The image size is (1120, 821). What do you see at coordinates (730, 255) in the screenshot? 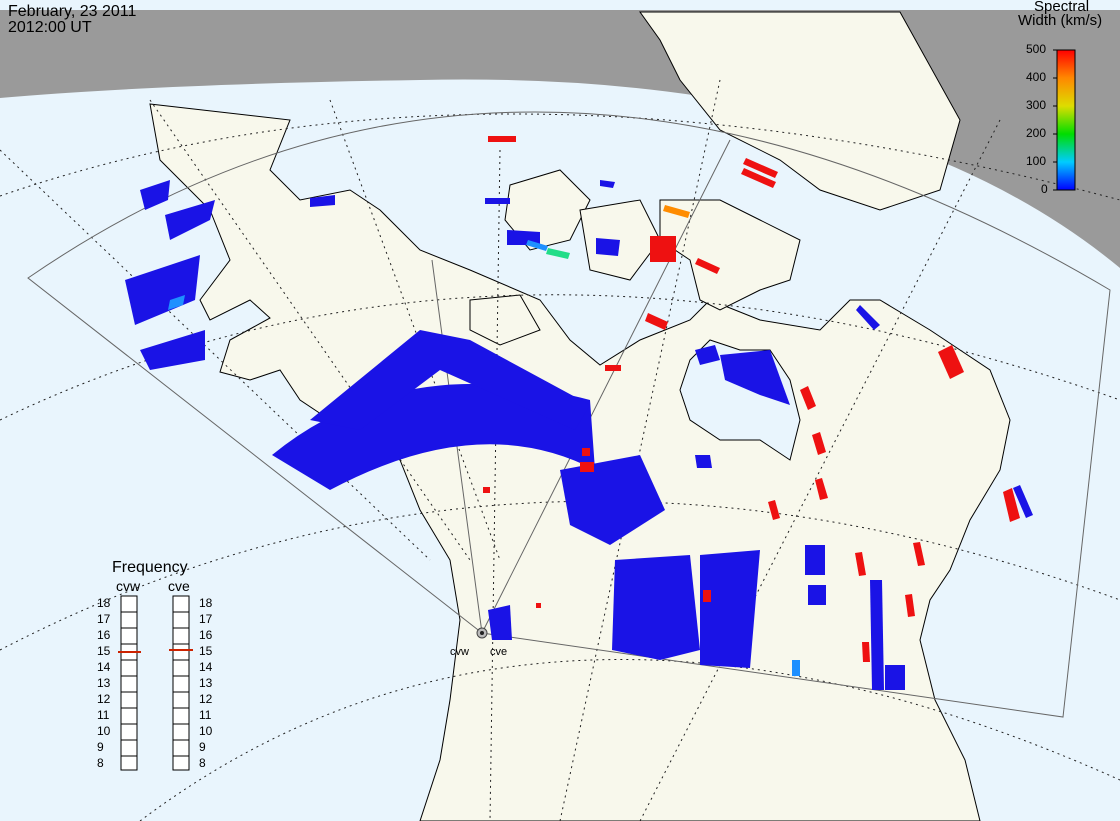
I see `baffin-island` at bounding box center [730, 255].